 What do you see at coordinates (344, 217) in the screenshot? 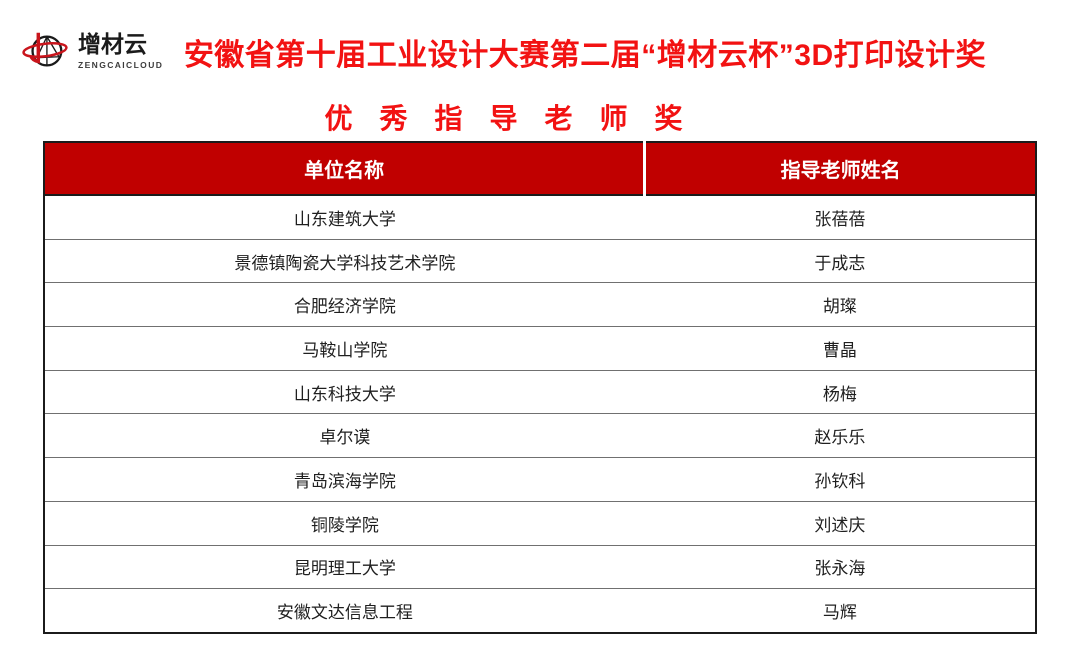
I see `unit-cell: 山东建筑大学` at bounding box center [344, 217].